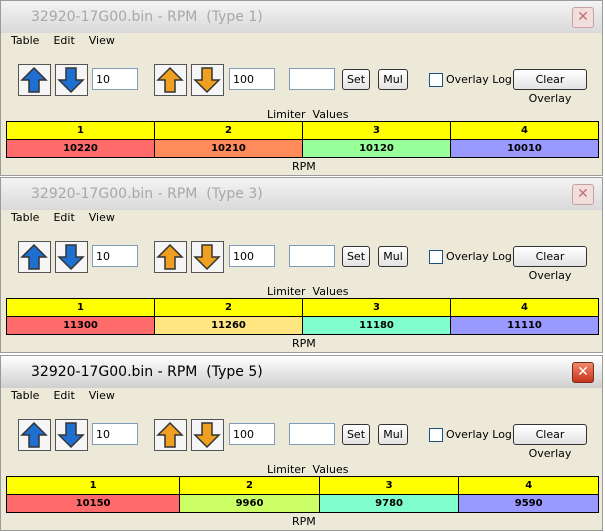 The image size is (605, 532). Describe the element at coordinates (228, 325) in the screenshot. I see `value-cell: 11260` at that location.